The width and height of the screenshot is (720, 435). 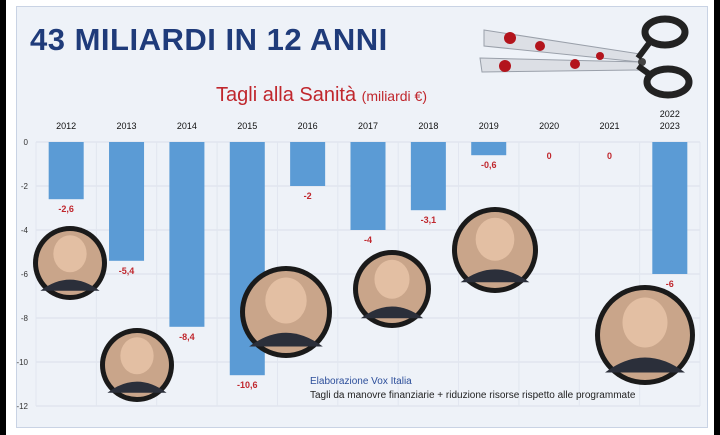 I want to click on data-label: -3,1, so click(x=429, y=220).